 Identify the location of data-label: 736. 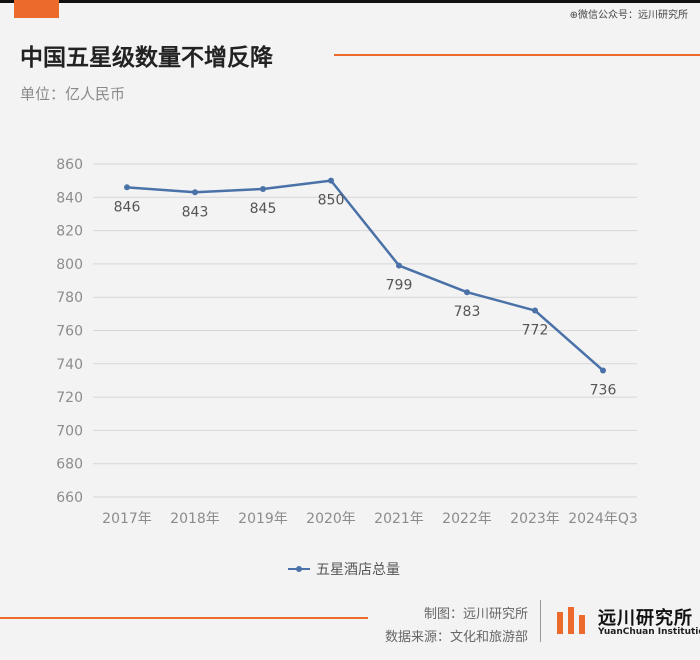
(603, 390).